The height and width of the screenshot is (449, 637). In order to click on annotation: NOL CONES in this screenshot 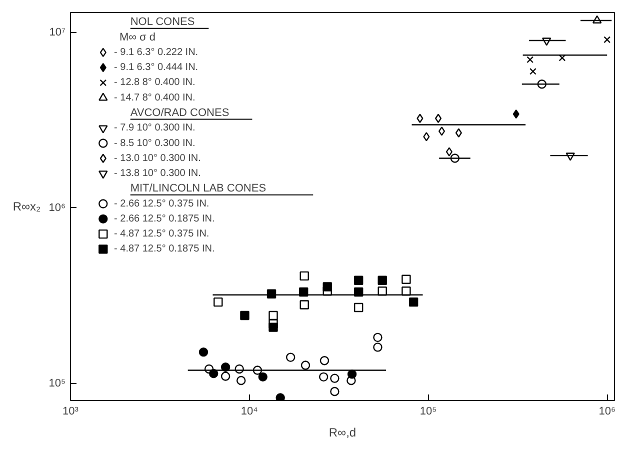, I will do `click(162, 22)`.